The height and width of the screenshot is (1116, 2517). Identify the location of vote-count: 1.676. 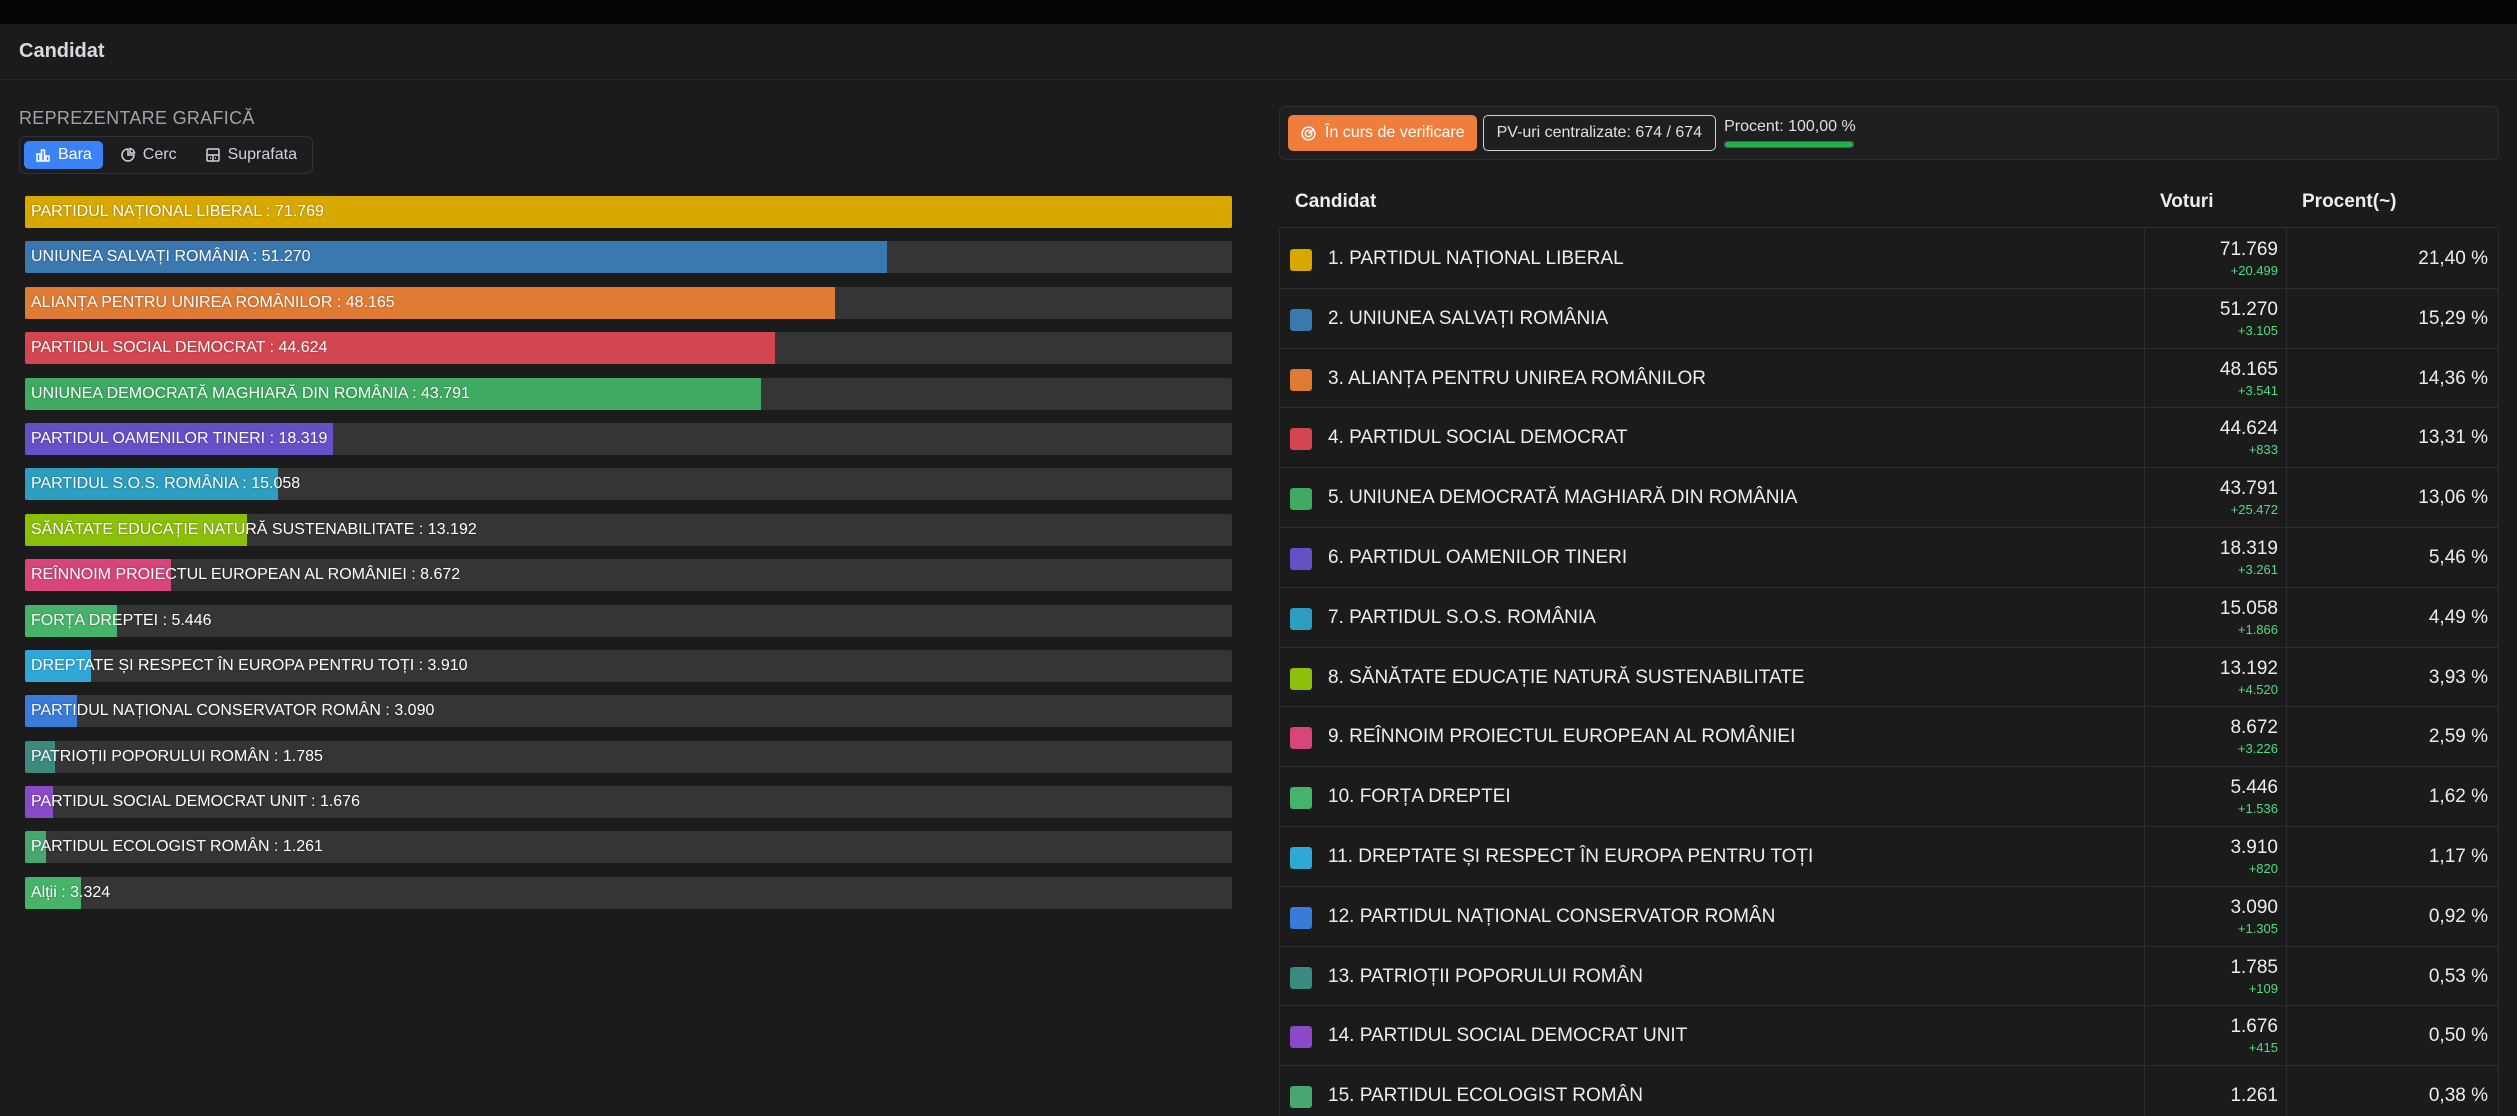
(2254, 1027).